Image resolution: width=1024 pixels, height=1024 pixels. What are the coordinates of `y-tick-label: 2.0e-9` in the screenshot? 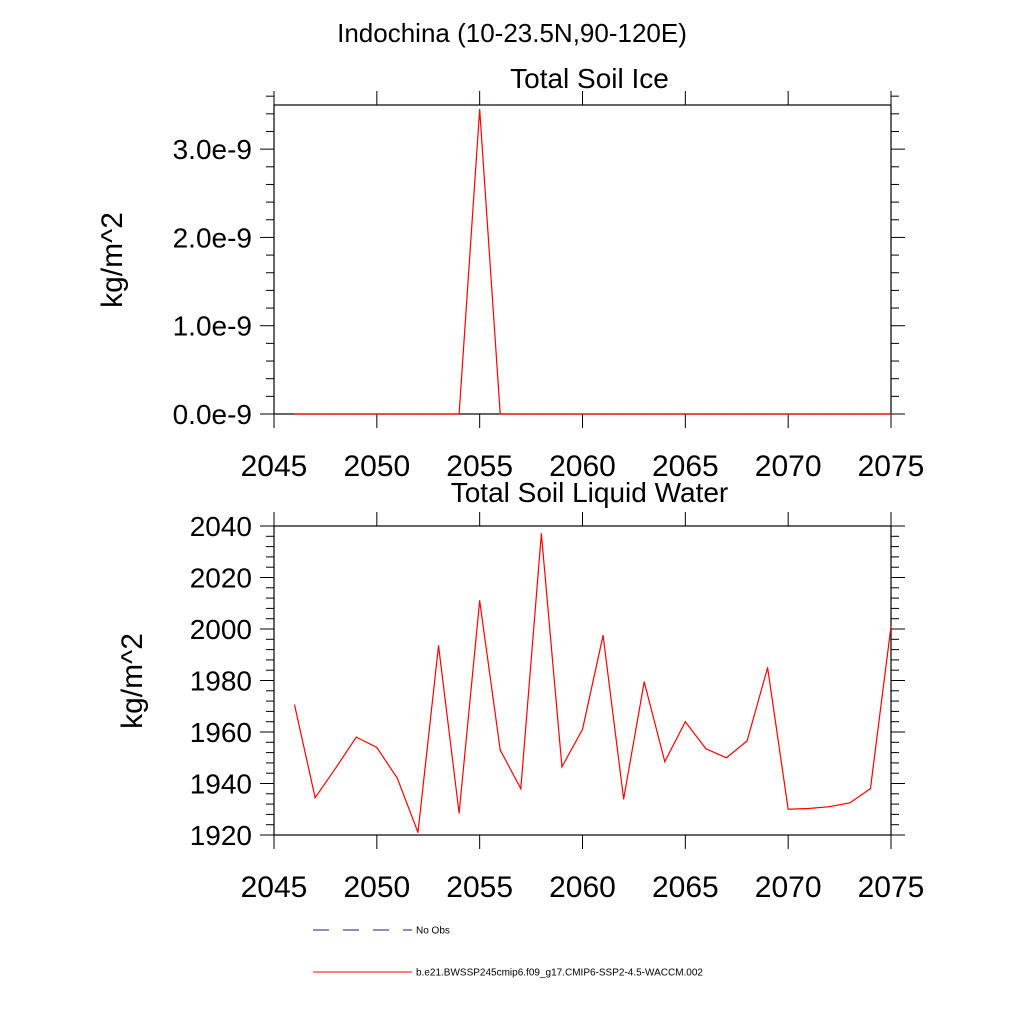 It's located at (212, 237).